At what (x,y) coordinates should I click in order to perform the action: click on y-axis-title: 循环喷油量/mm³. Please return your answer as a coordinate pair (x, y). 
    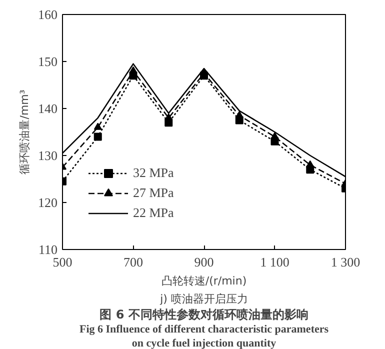
    Looking at the image, I should click on (24, 132).